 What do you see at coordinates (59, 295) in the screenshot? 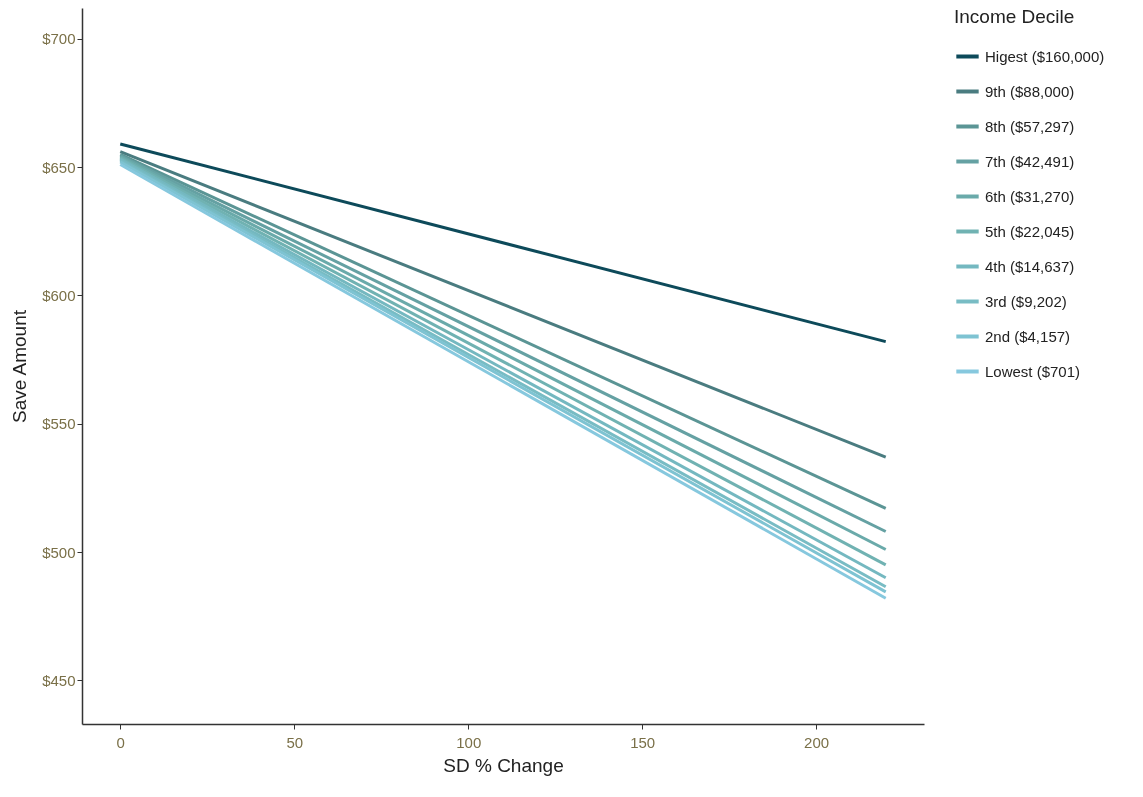
I see `y-tick-label: $600` at bounding box center [59, 295].